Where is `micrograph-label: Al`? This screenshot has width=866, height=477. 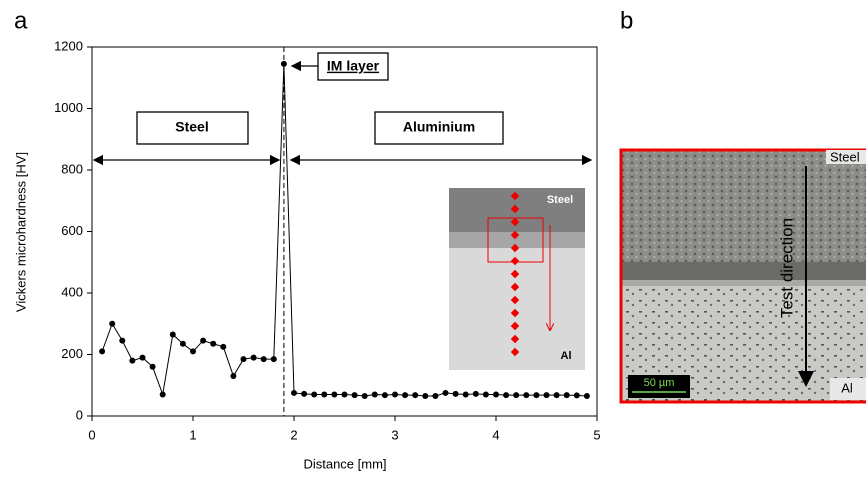
micrograph-label: Al is located at coordinates (847, 387).